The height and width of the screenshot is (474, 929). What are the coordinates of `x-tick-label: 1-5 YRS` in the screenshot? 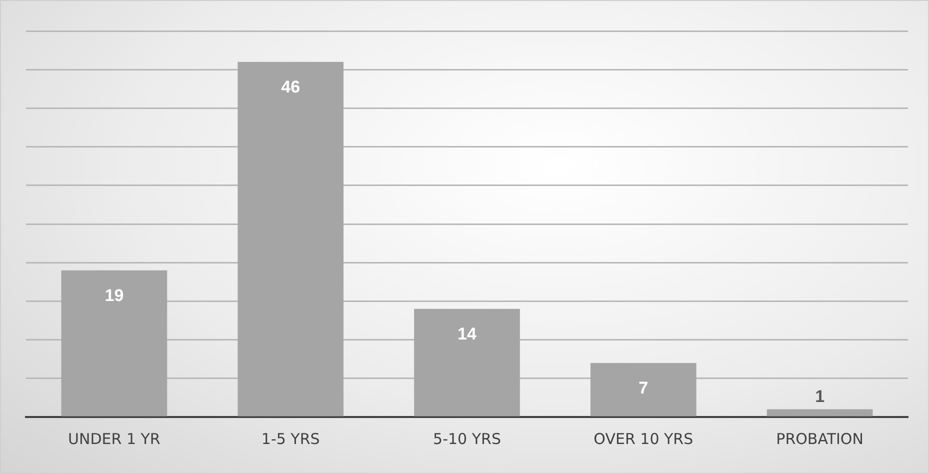 It's located at (290, 439).